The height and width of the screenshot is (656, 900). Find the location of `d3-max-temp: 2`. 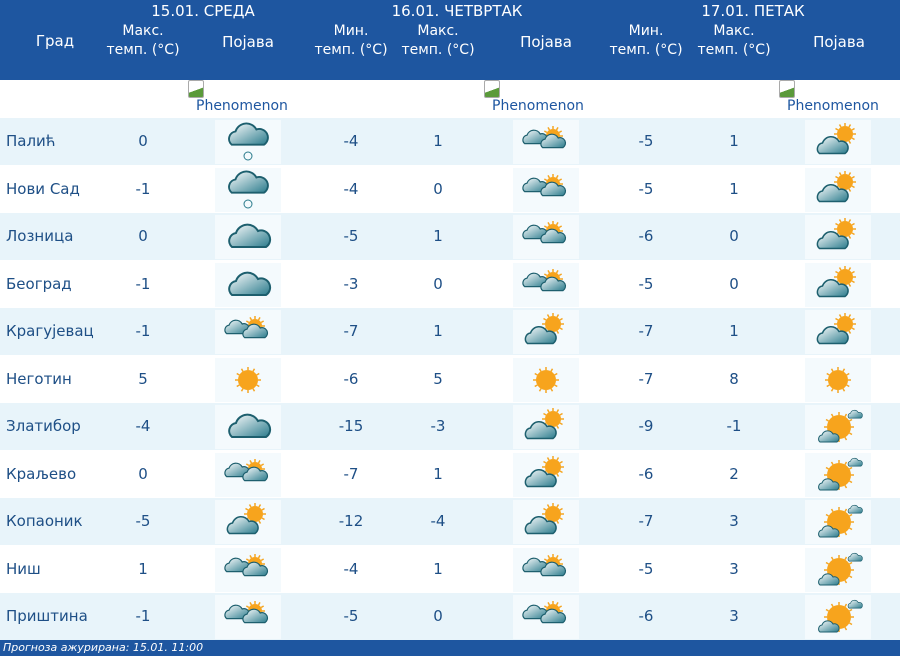

d3-max-temp: 2 is located at coordinates (734, 473).